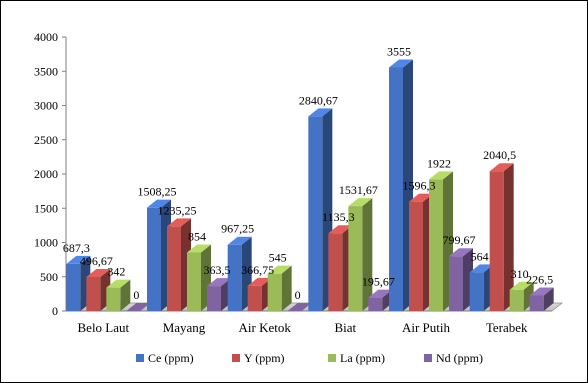  I want to click on data-label: 2040,5, so click(499, 155).